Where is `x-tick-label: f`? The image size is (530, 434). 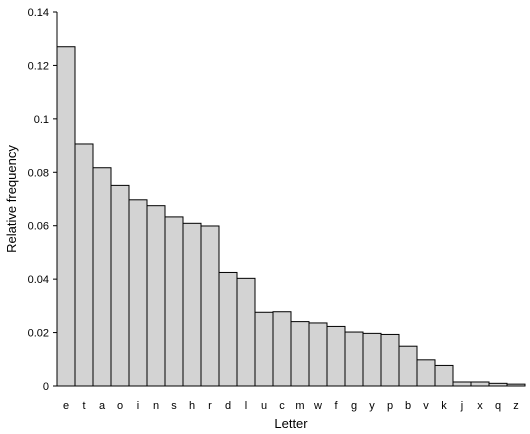 x-tick-label: f is located at coordinates (336, 406).